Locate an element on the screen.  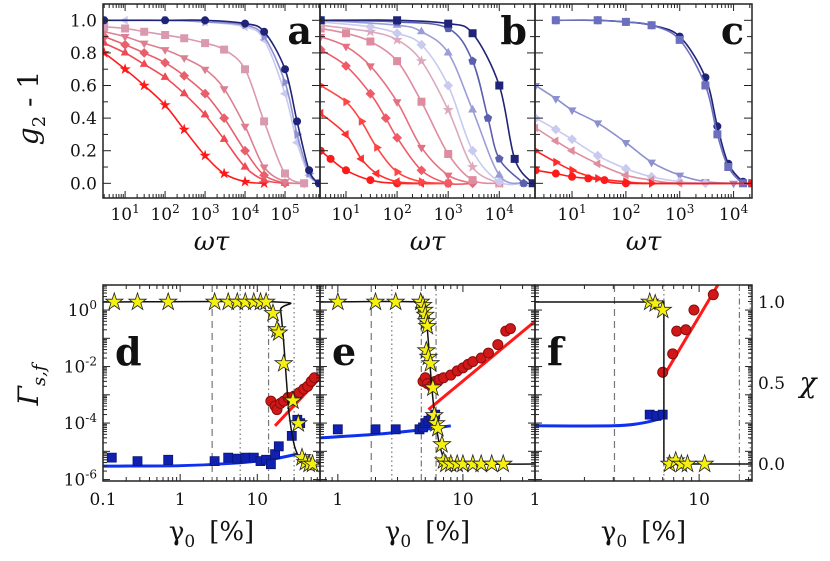
y2-tick-label: 0.0 is located at coordinates (771, 465).